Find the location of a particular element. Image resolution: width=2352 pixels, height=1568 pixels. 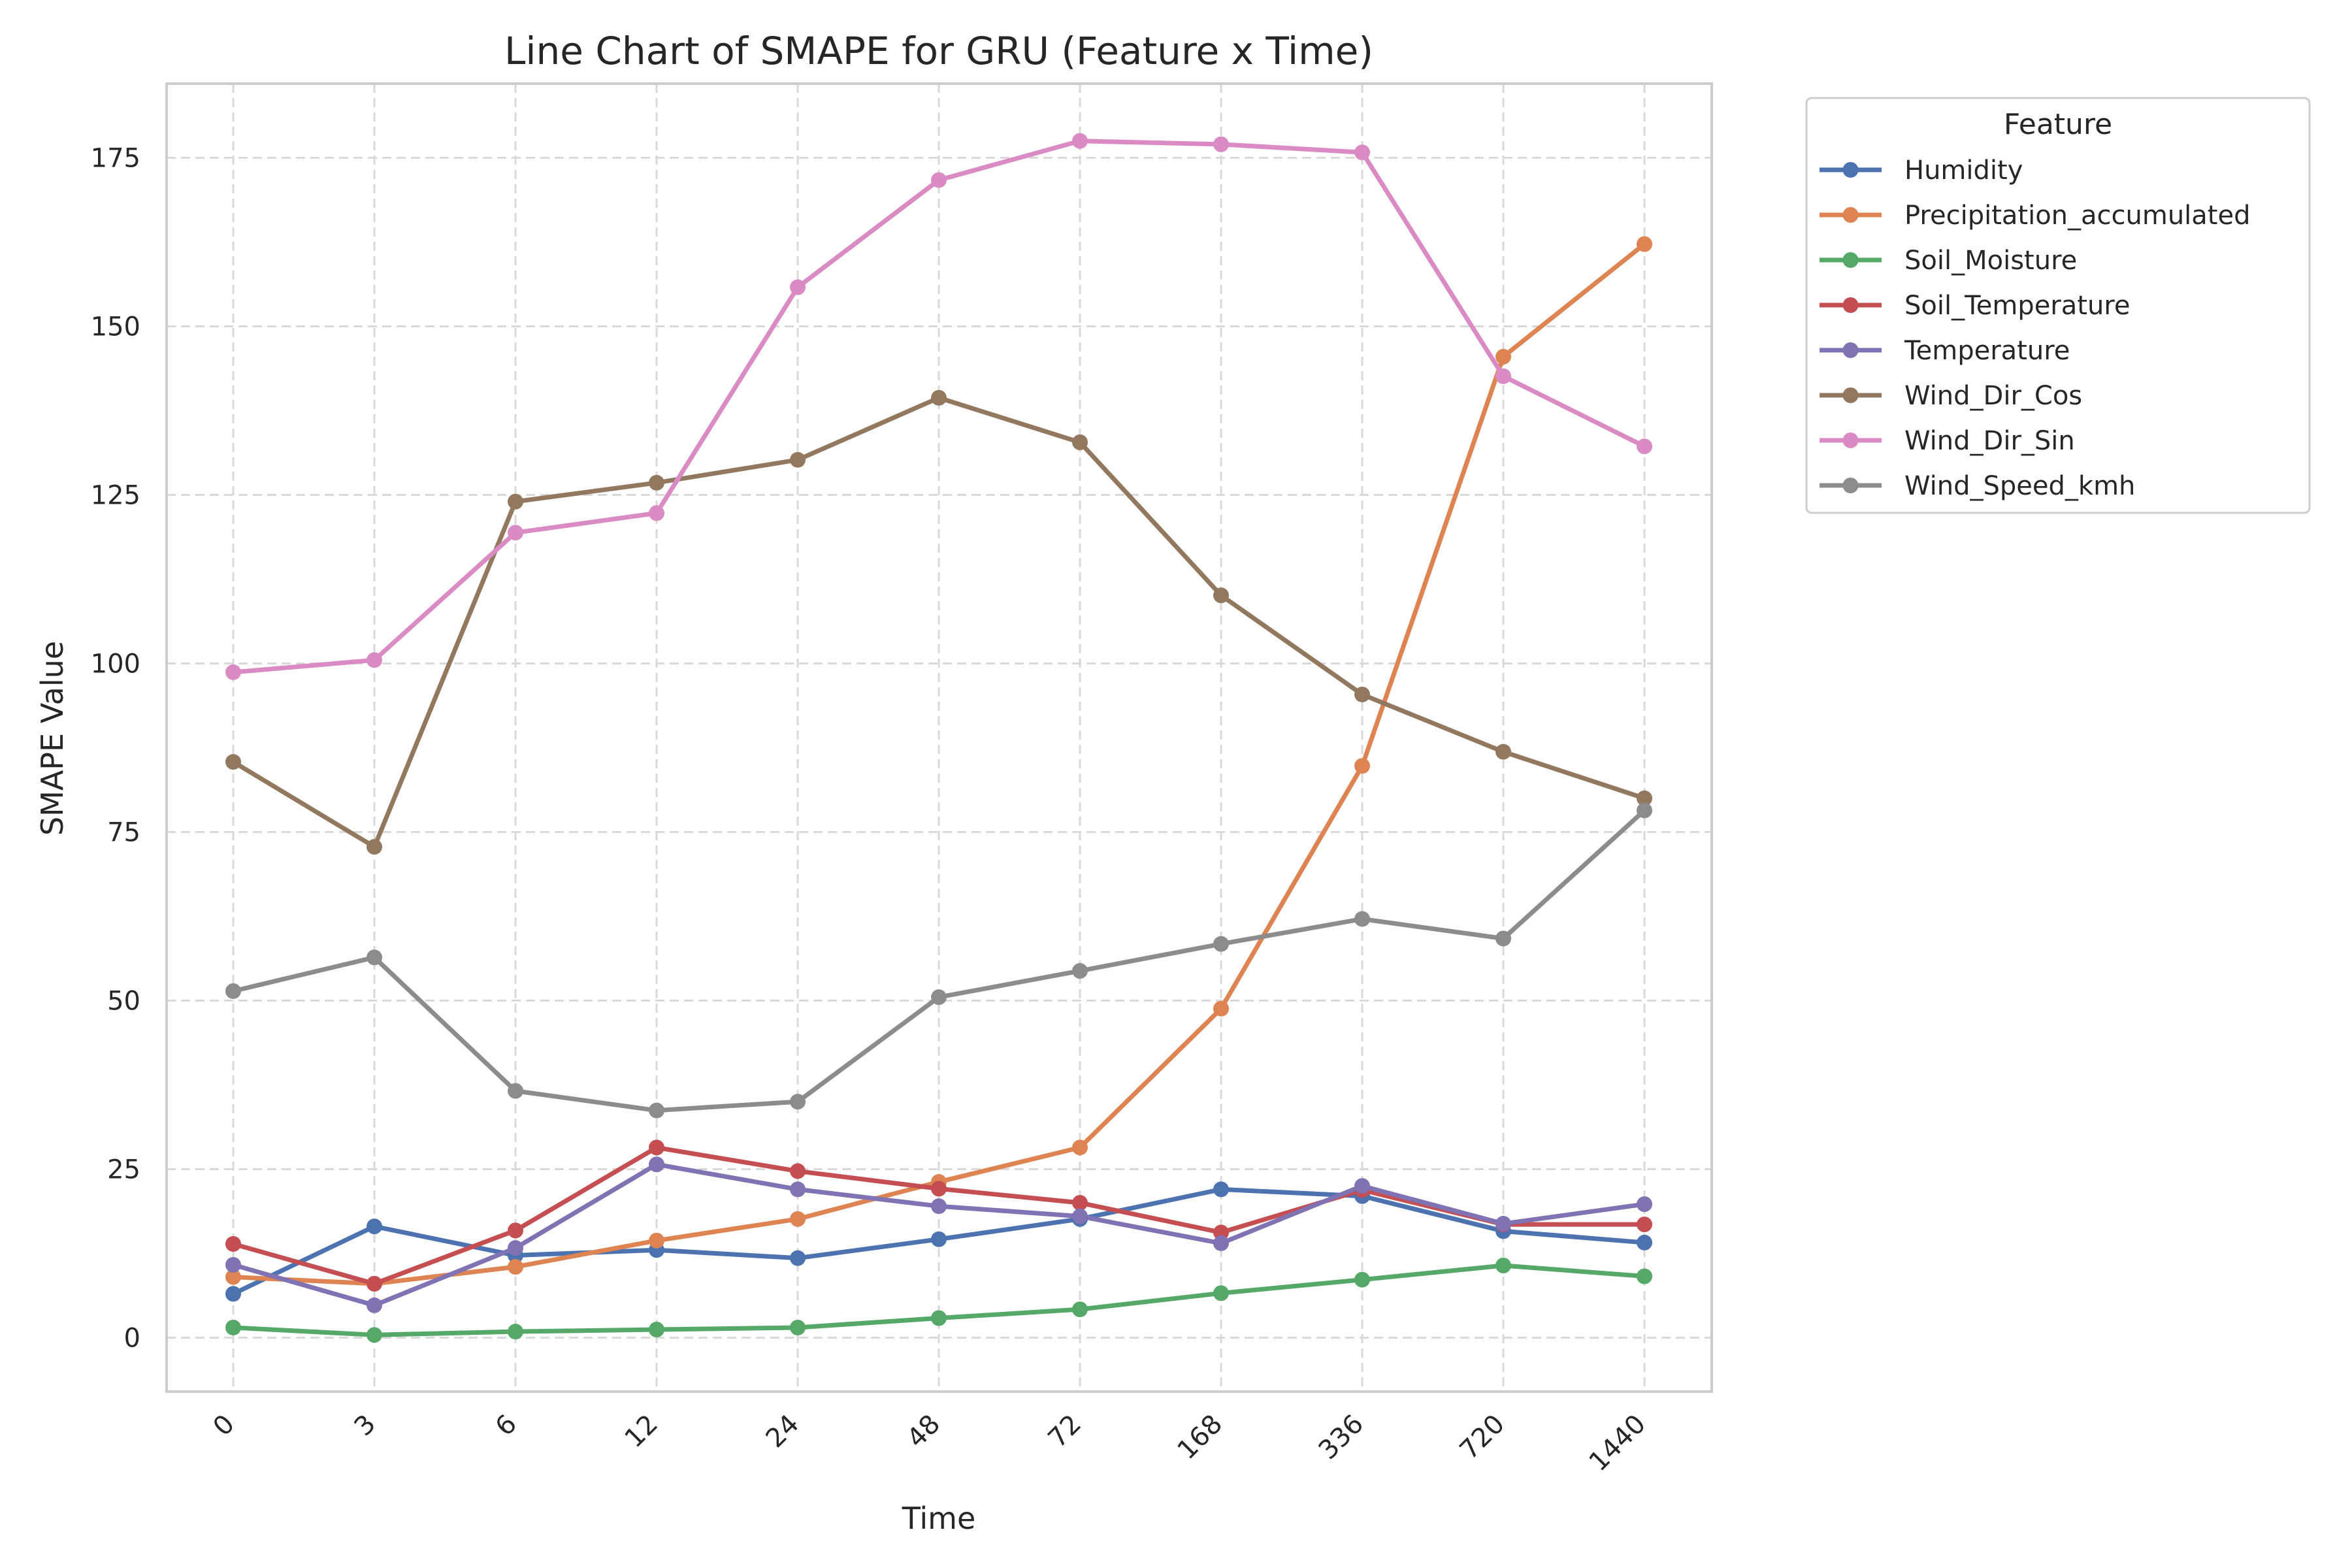

legend-item-humidity: Humidity is located at coordinates (1921, 170).